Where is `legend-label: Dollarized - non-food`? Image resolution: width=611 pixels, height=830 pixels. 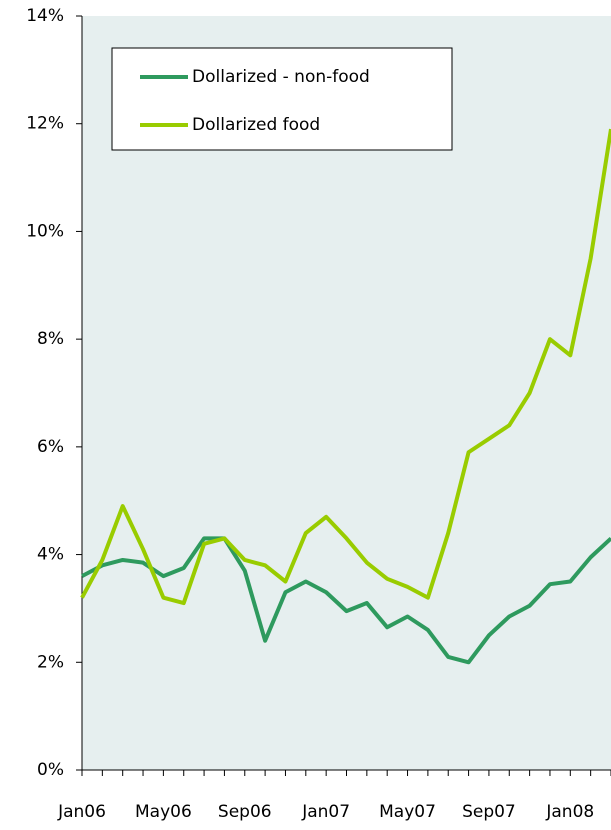 legend-label: Dollarized - non-food is located at coordinates (281, 77).